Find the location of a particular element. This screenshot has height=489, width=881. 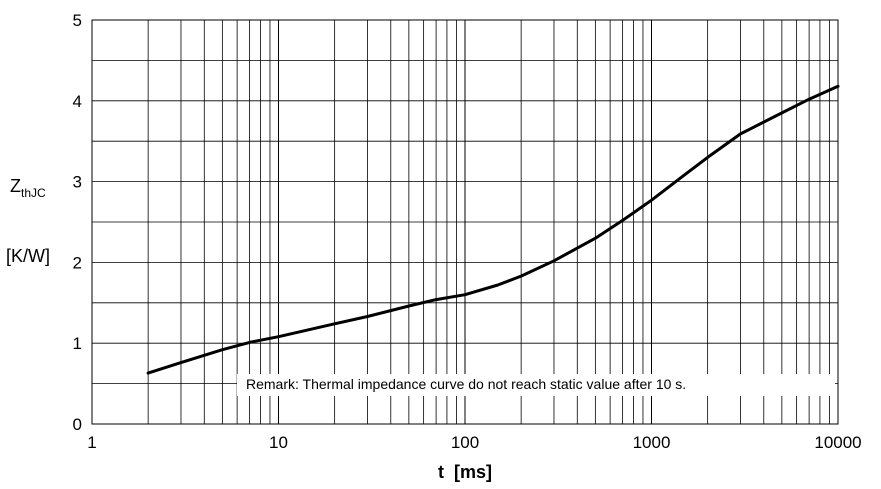

y-tick-label: 3 is located at coordinates (77, 182).